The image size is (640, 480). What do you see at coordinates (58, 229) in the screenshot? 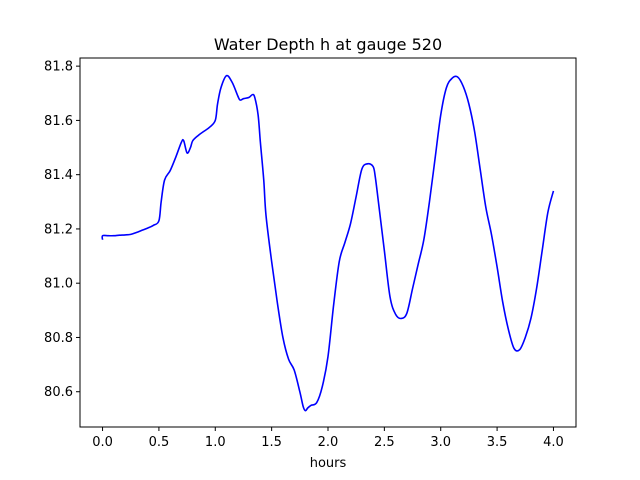
I see `y-tick-label: 81.2` at bounding box center [58, 229].